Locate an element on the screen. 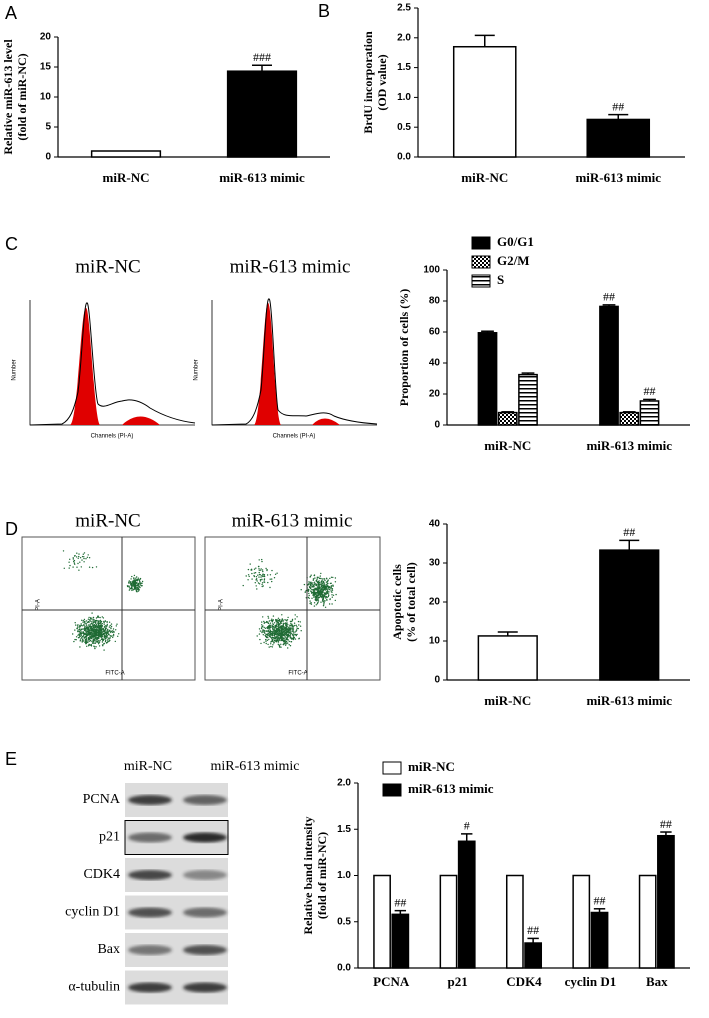 The image size is (709, 1018). axis-title: PI-A is located at coordinates (222, 605).